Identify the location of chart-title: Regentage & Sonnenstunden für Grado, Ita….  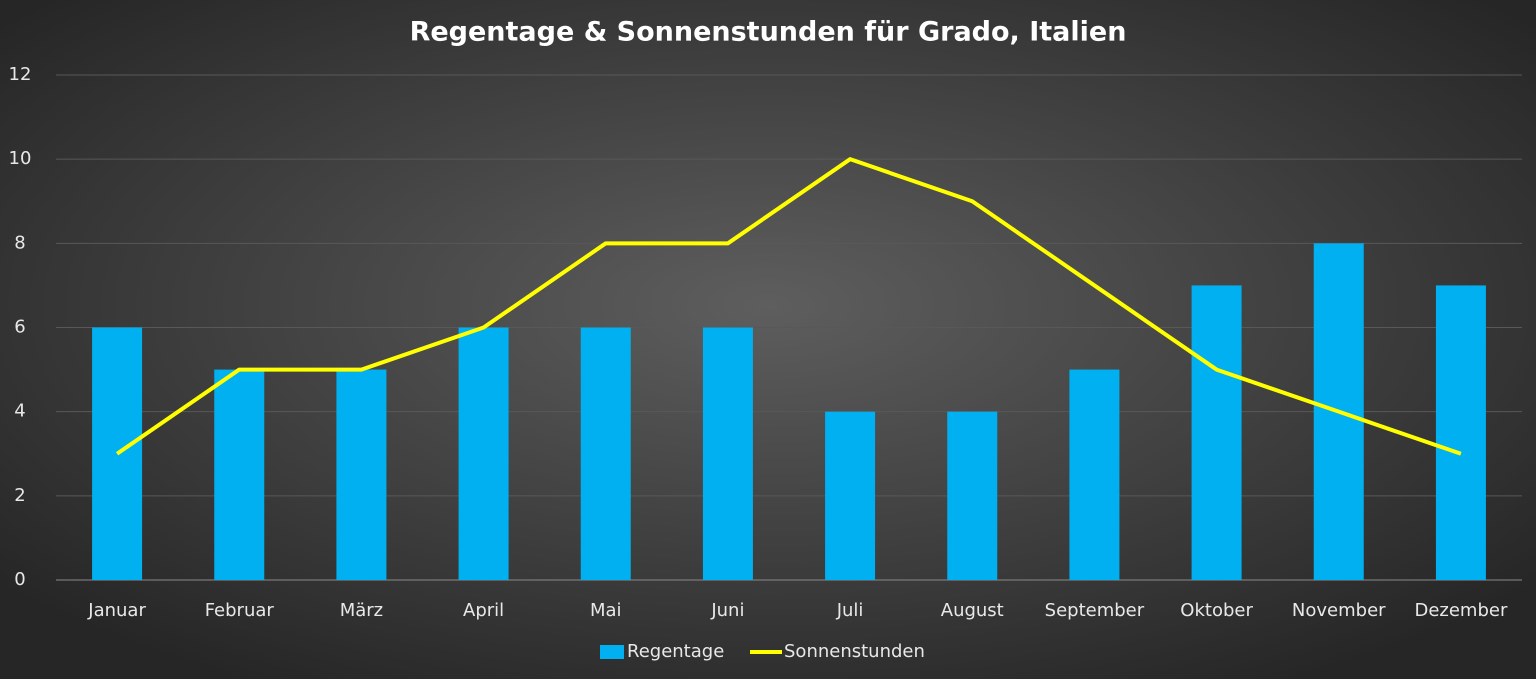
(768, 32).